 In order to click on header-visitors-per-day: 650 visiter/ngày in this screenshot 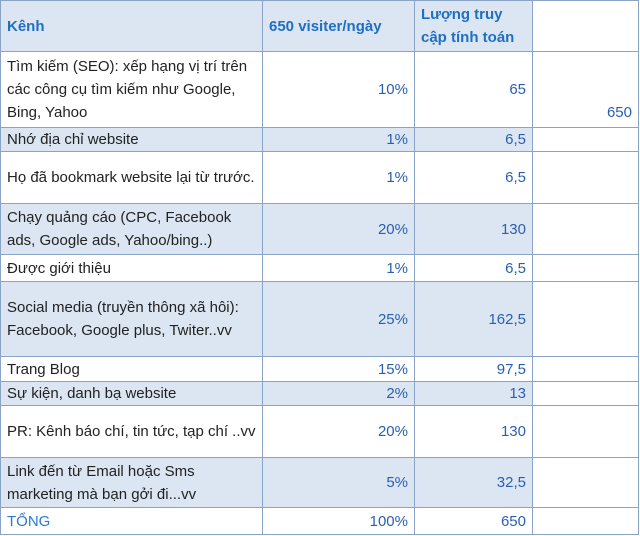, I will do `click(338, 26)`.